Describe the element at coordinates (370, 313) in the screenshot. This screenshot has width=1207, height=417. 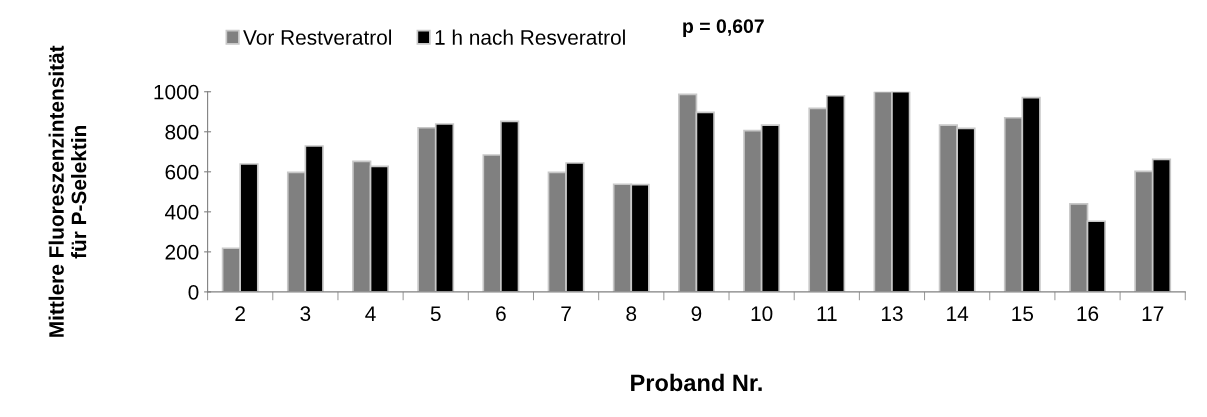
I see `x-tick-label: 4` at that location.